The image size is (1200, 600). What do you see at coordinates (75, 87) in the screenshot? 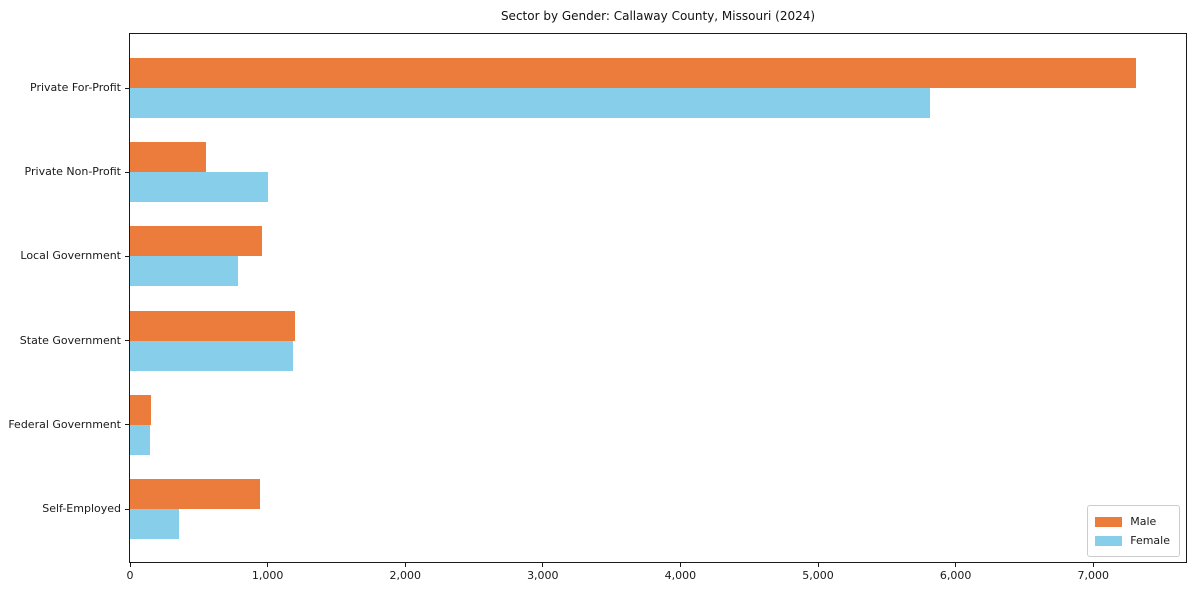
I see `y-tick-label: Private For-Profit` at bounding box center [75, 87].